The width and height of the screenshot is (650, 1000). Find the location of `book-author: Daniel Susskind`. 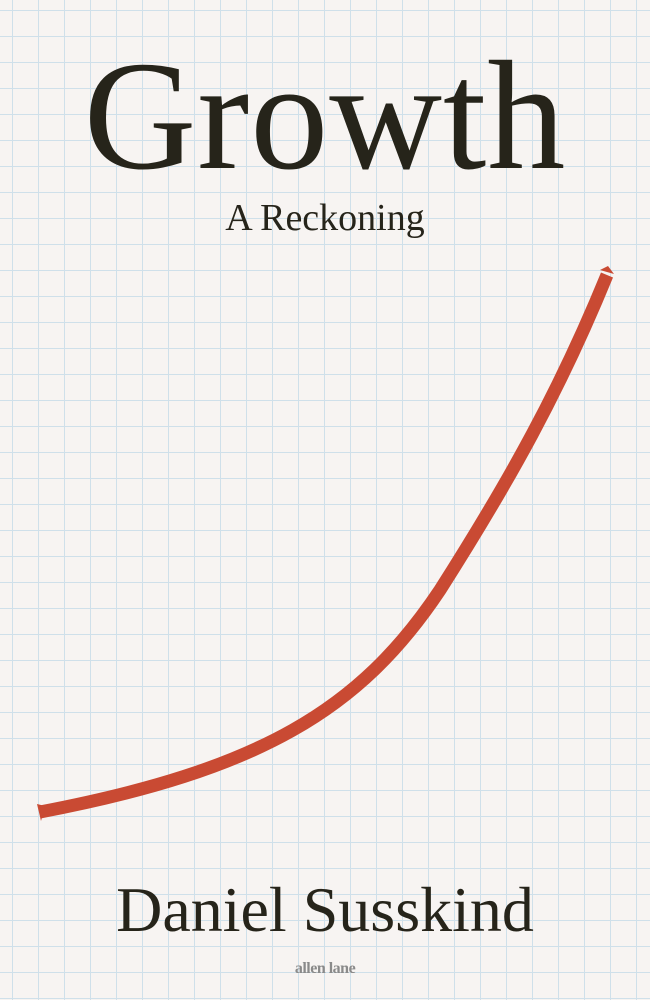

book-author: Daniel Susskind is located at coordinates (325, 909).